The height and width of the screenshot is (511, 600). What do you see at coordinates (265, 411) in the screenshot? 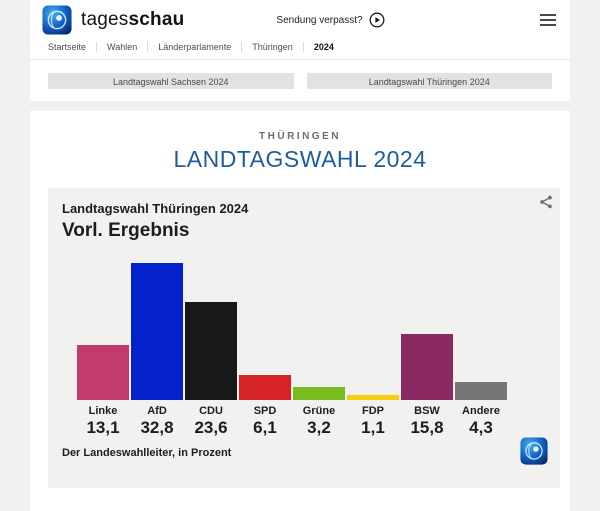
I see `party-label: SPD` at bounding box center [265, 411].